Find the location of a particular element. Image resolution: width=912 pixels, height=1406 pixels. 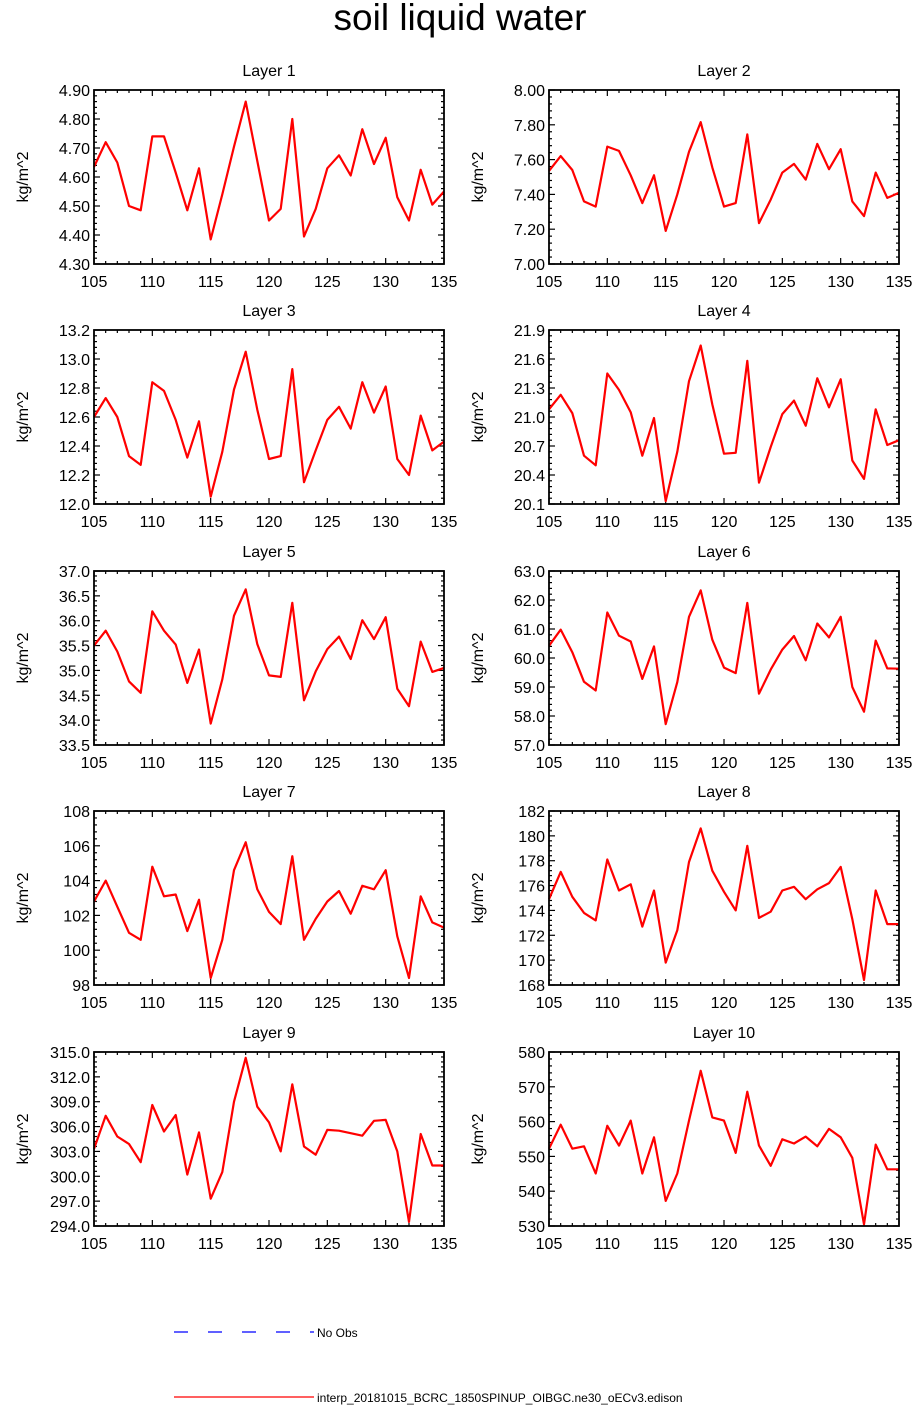

y-tick-label: 4.90 is located at coordinates (74, 91).